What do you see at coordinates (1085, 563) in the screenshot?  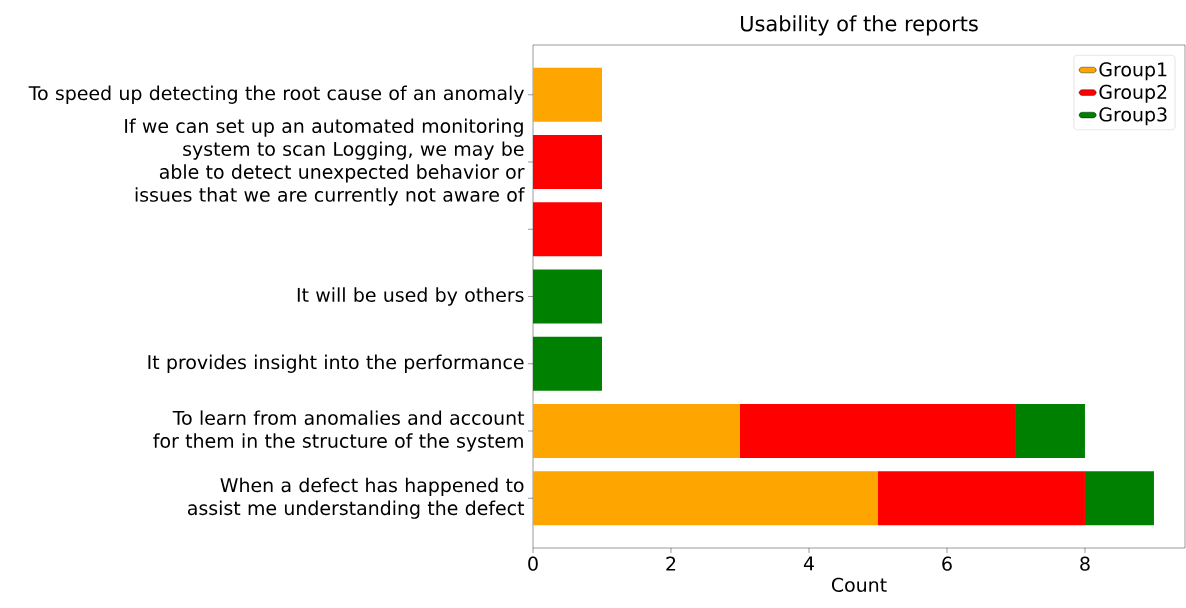 I see `x-tick-label: 8` at bounding box center [1085, 563].